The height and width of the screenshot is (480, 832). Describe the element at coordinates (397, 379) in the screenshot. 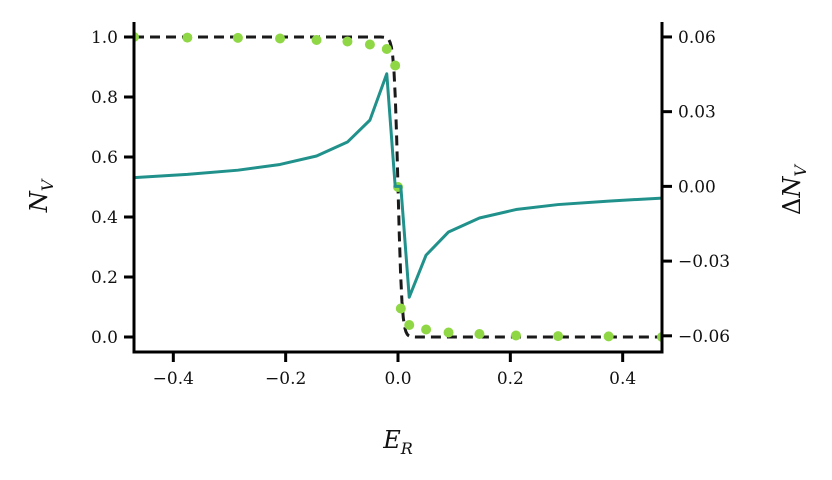

I see `x-tick-label: 0.0` at that location.